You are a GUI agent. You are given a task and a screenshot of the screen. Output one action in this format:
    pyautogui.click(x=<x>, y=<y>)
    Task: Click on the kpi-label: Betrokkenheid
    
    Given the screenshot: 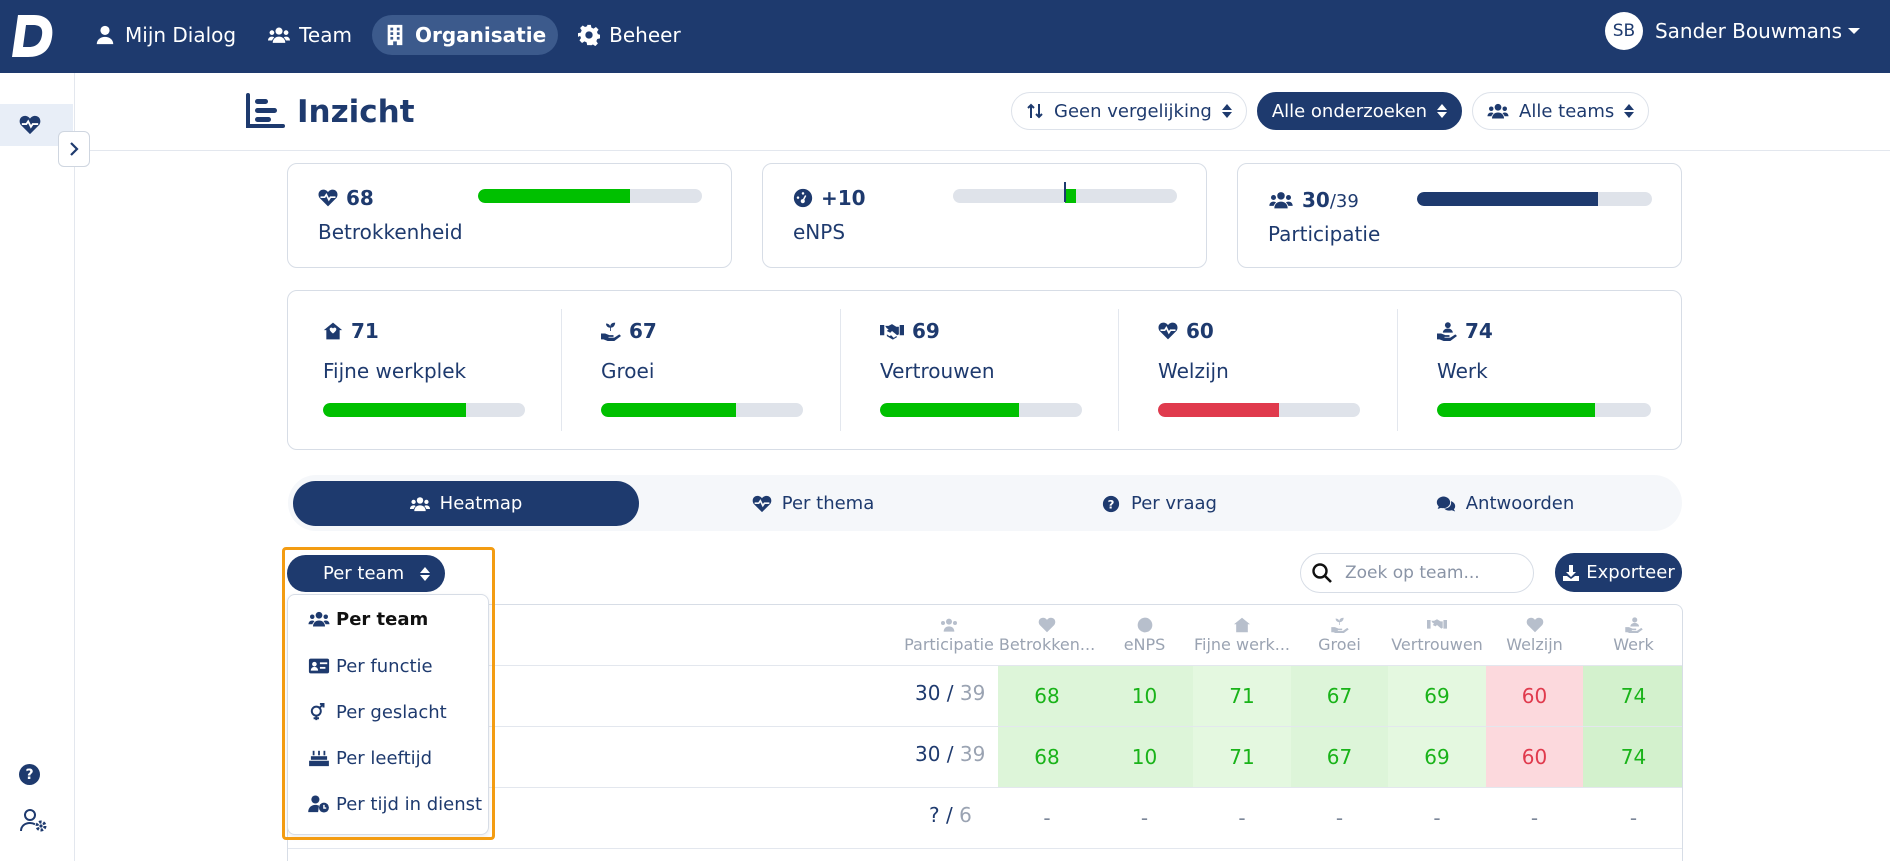 What is the action you would take?
    pyautogui.click(x=390, y=232)
    